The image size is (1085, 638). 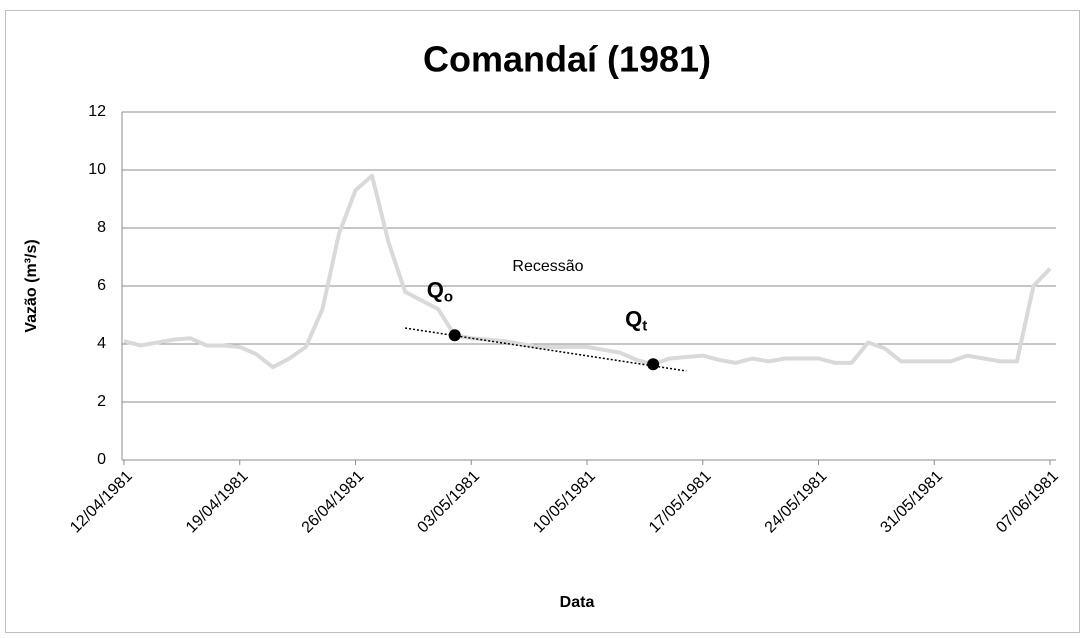 I want to click on point-label: Qt, so click(x=636, y=320).